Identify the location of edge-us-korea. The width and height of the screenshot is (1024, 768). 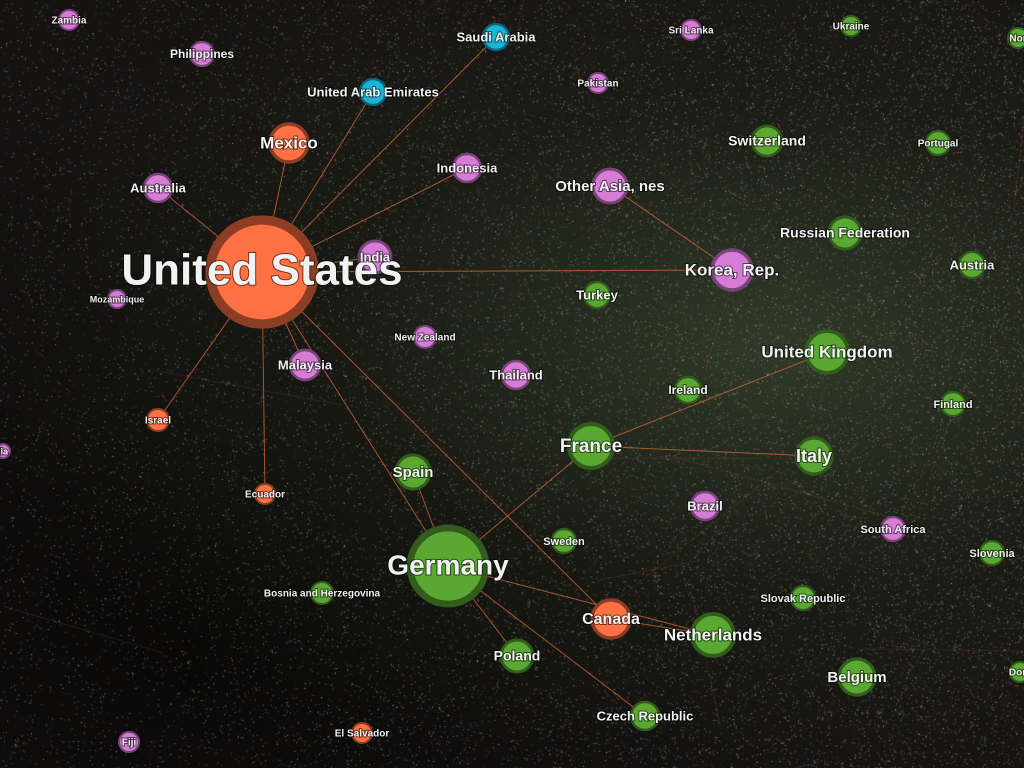
(497, 271).